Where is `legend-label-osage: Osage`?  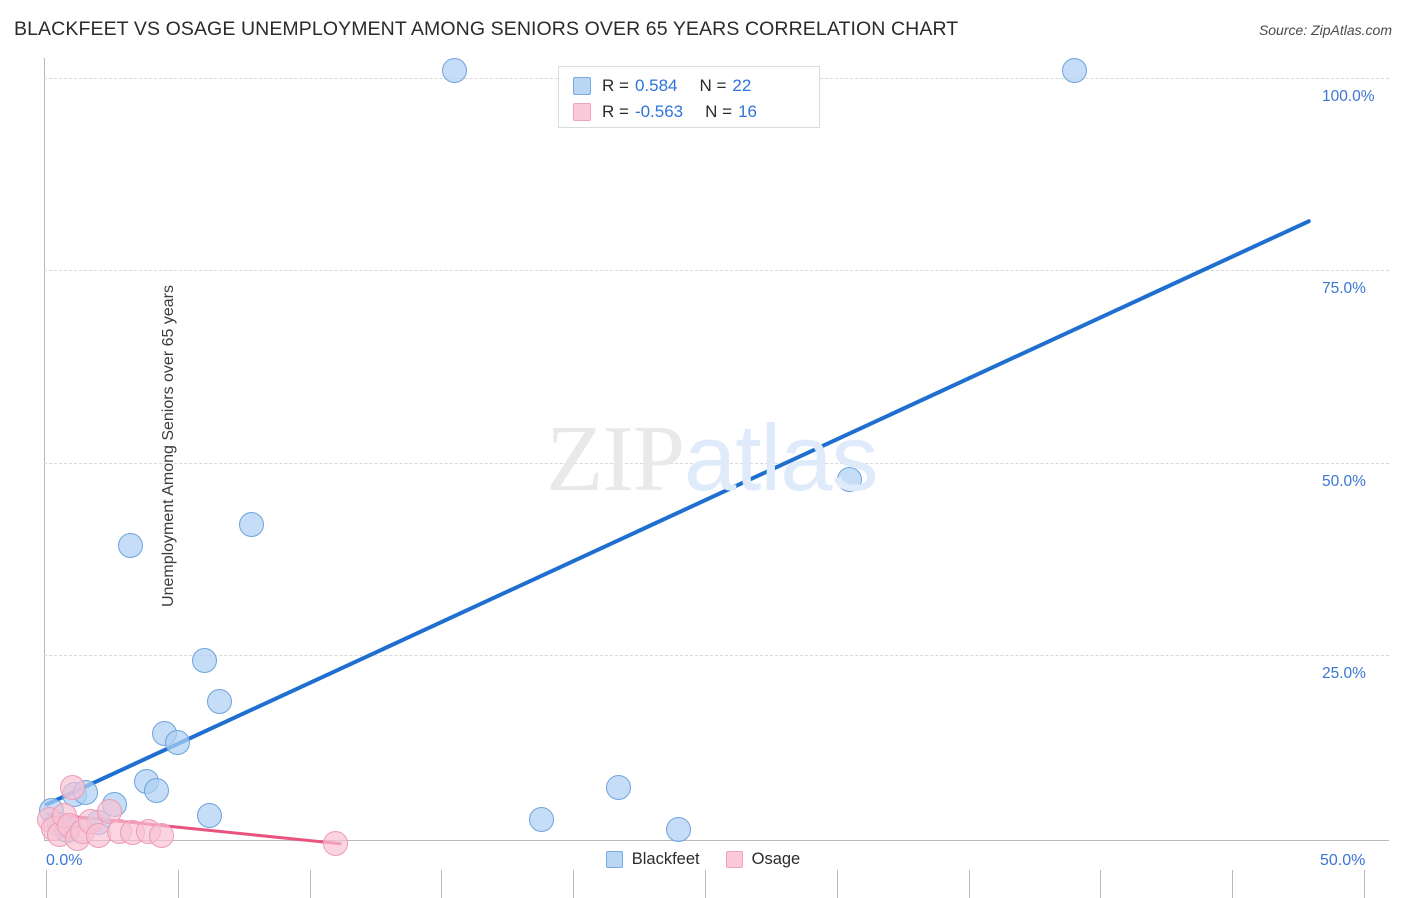
legend-label-osage: Osage is located at coordinates (776, 859).